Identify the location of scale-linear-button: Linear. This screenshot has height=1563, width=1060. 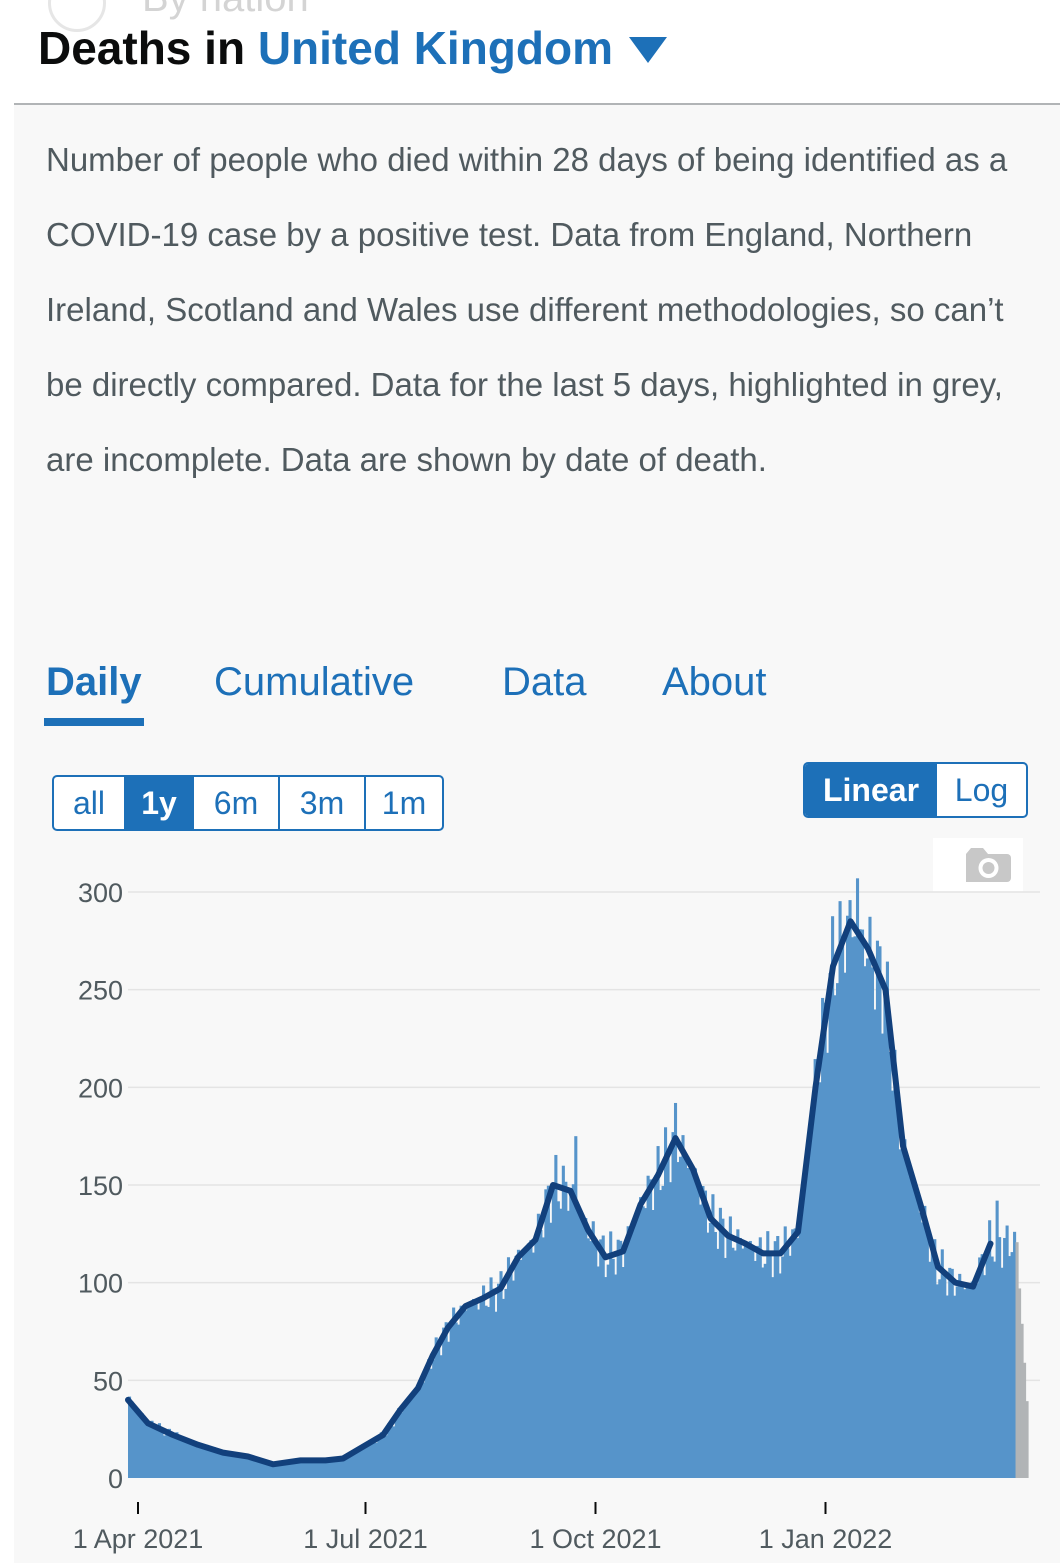
(871, 790).